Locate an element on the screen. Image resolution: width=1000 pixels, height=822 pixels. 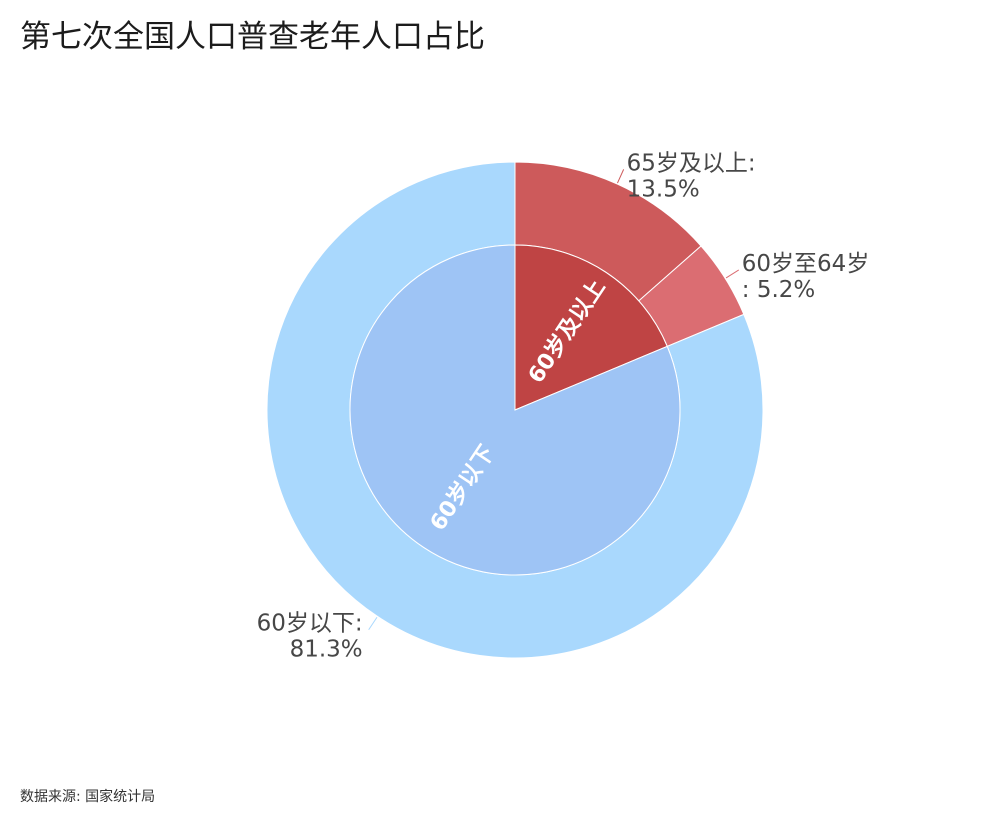
inner-pie is located at coordinates (515, 410).